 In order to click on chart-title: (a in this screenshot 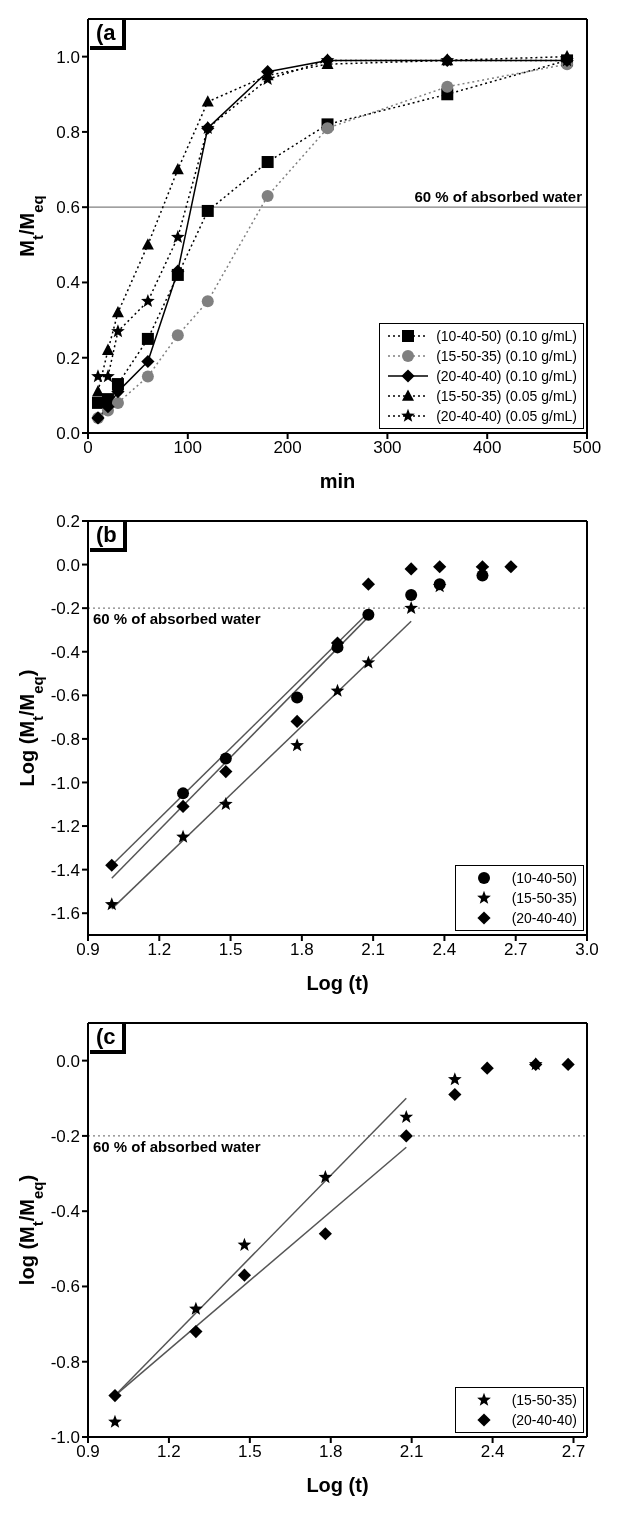, I will do `click(108, 35)`.